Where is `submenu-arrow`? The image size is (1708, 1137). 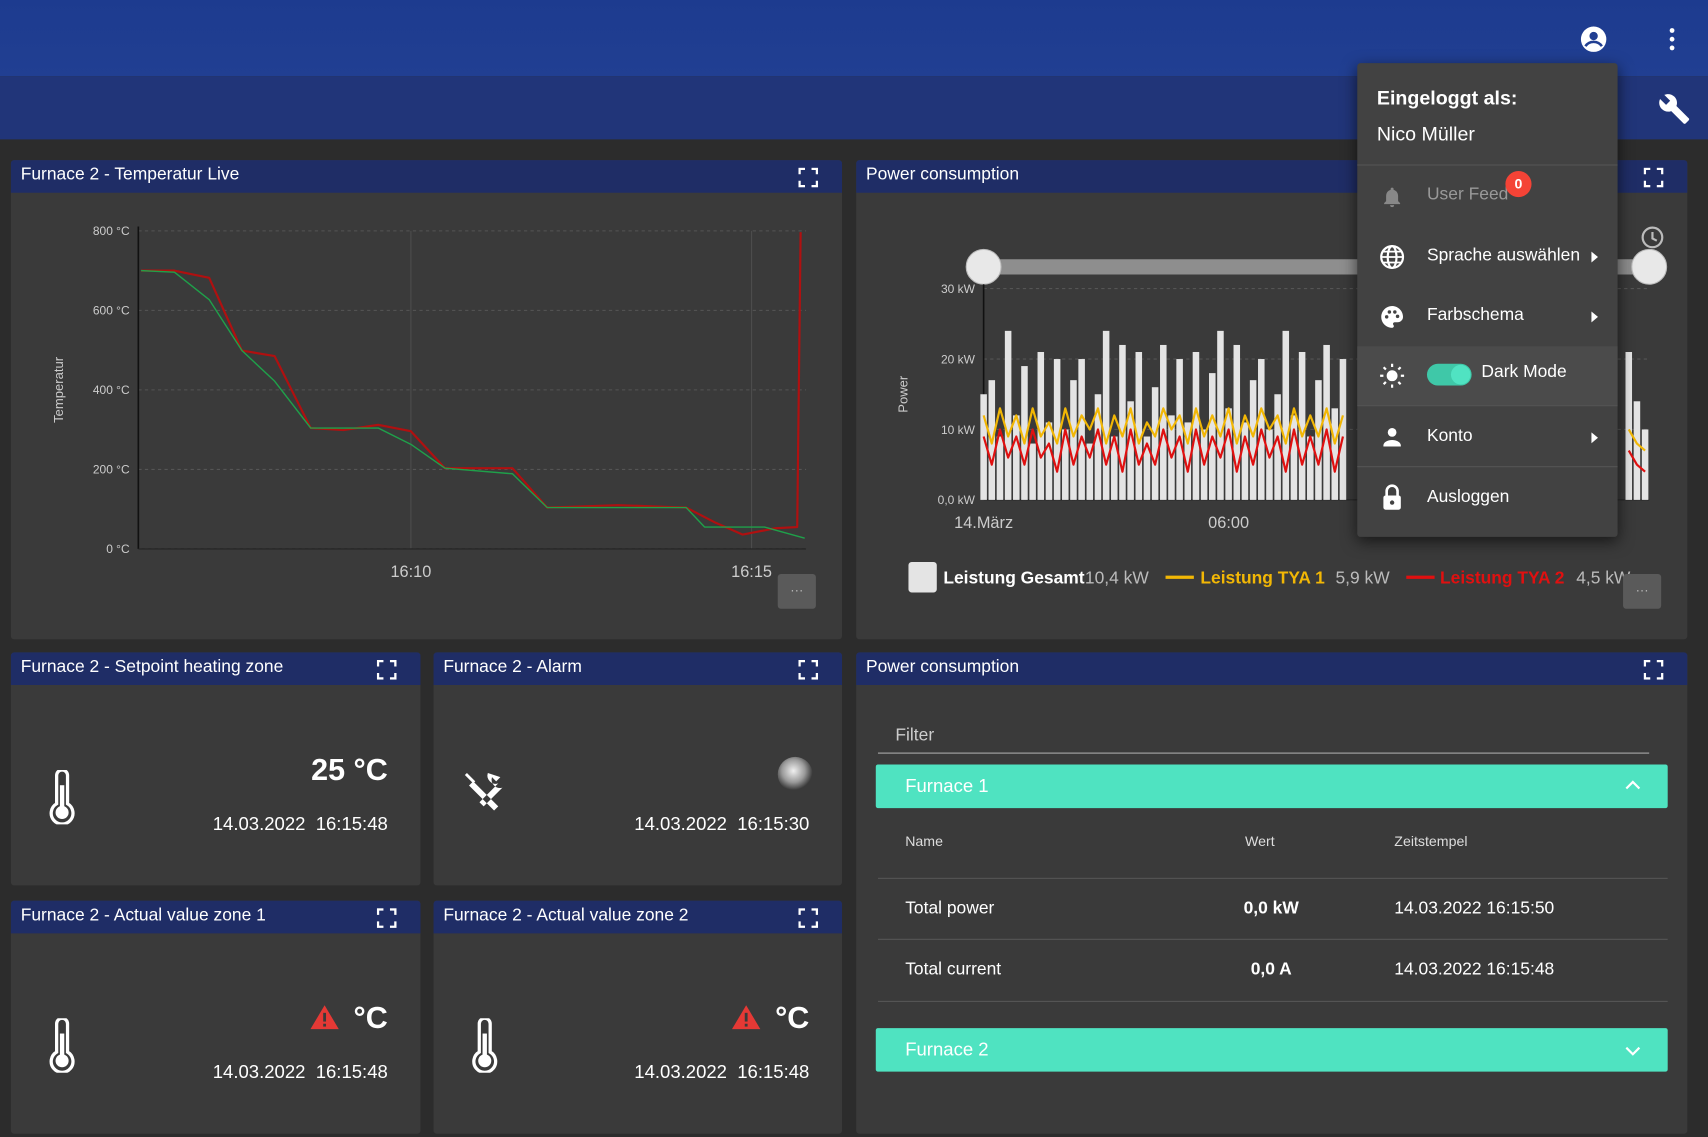
submenu-arrow is located at coordinates (1594, 438).